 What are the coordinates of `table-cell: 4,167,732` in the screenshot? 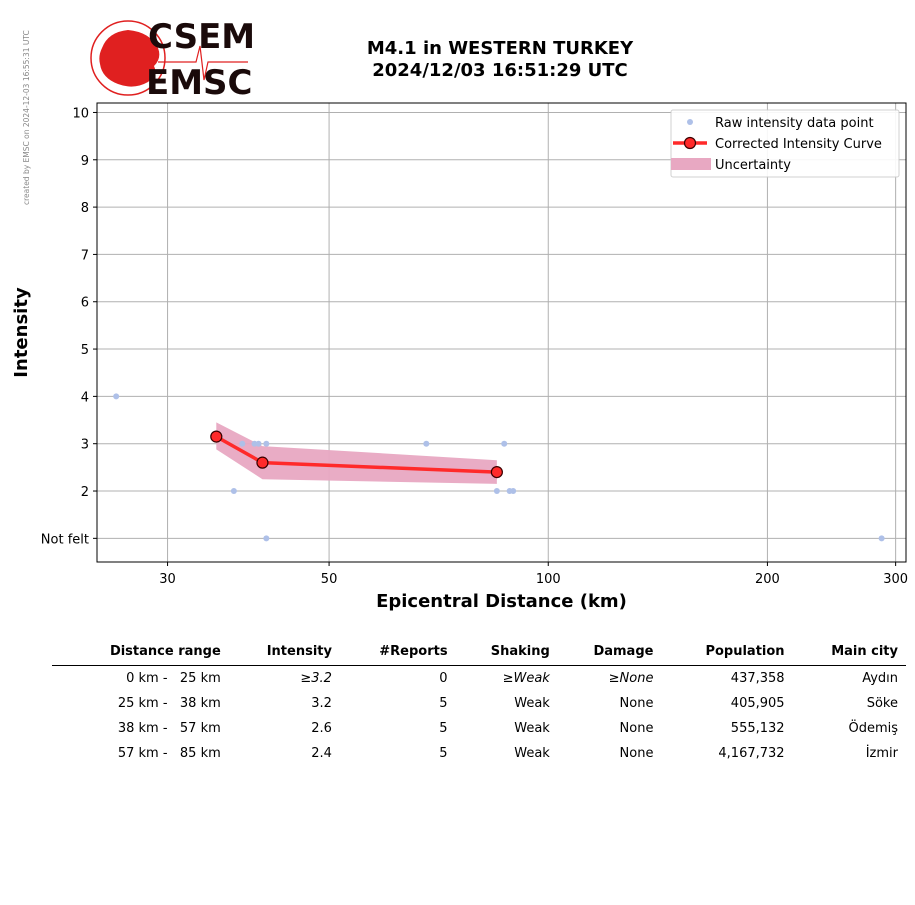 It's located at (751, 753).